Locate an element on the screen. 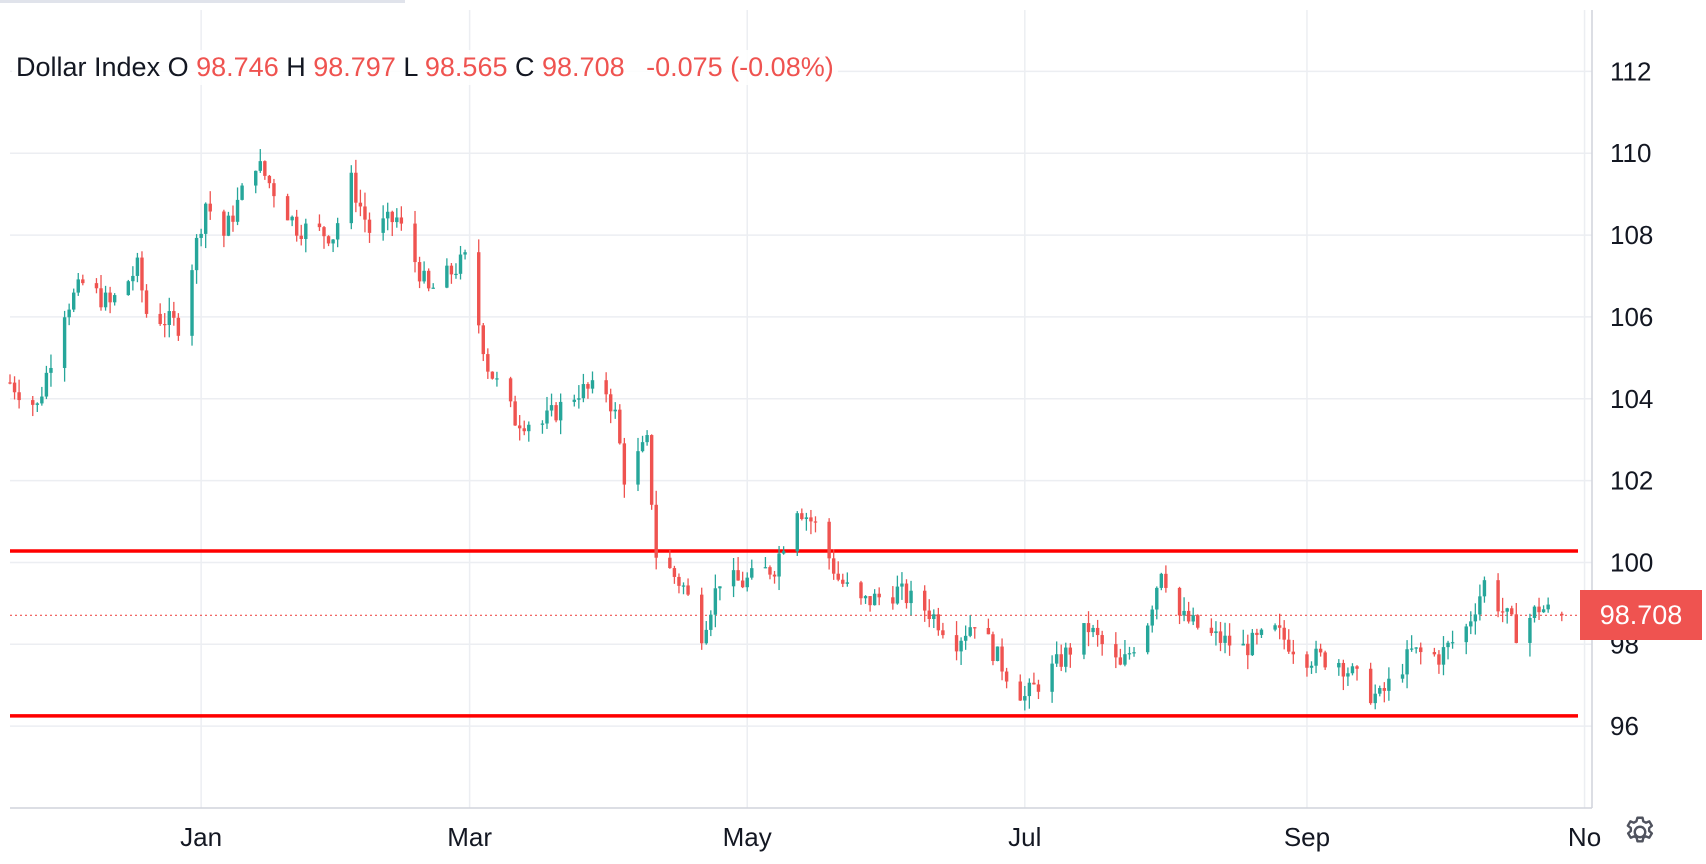 Image resolution: width=1706 pixels, height=864 pixels. high-value: 98.797 is located at coordinates (354, 67).